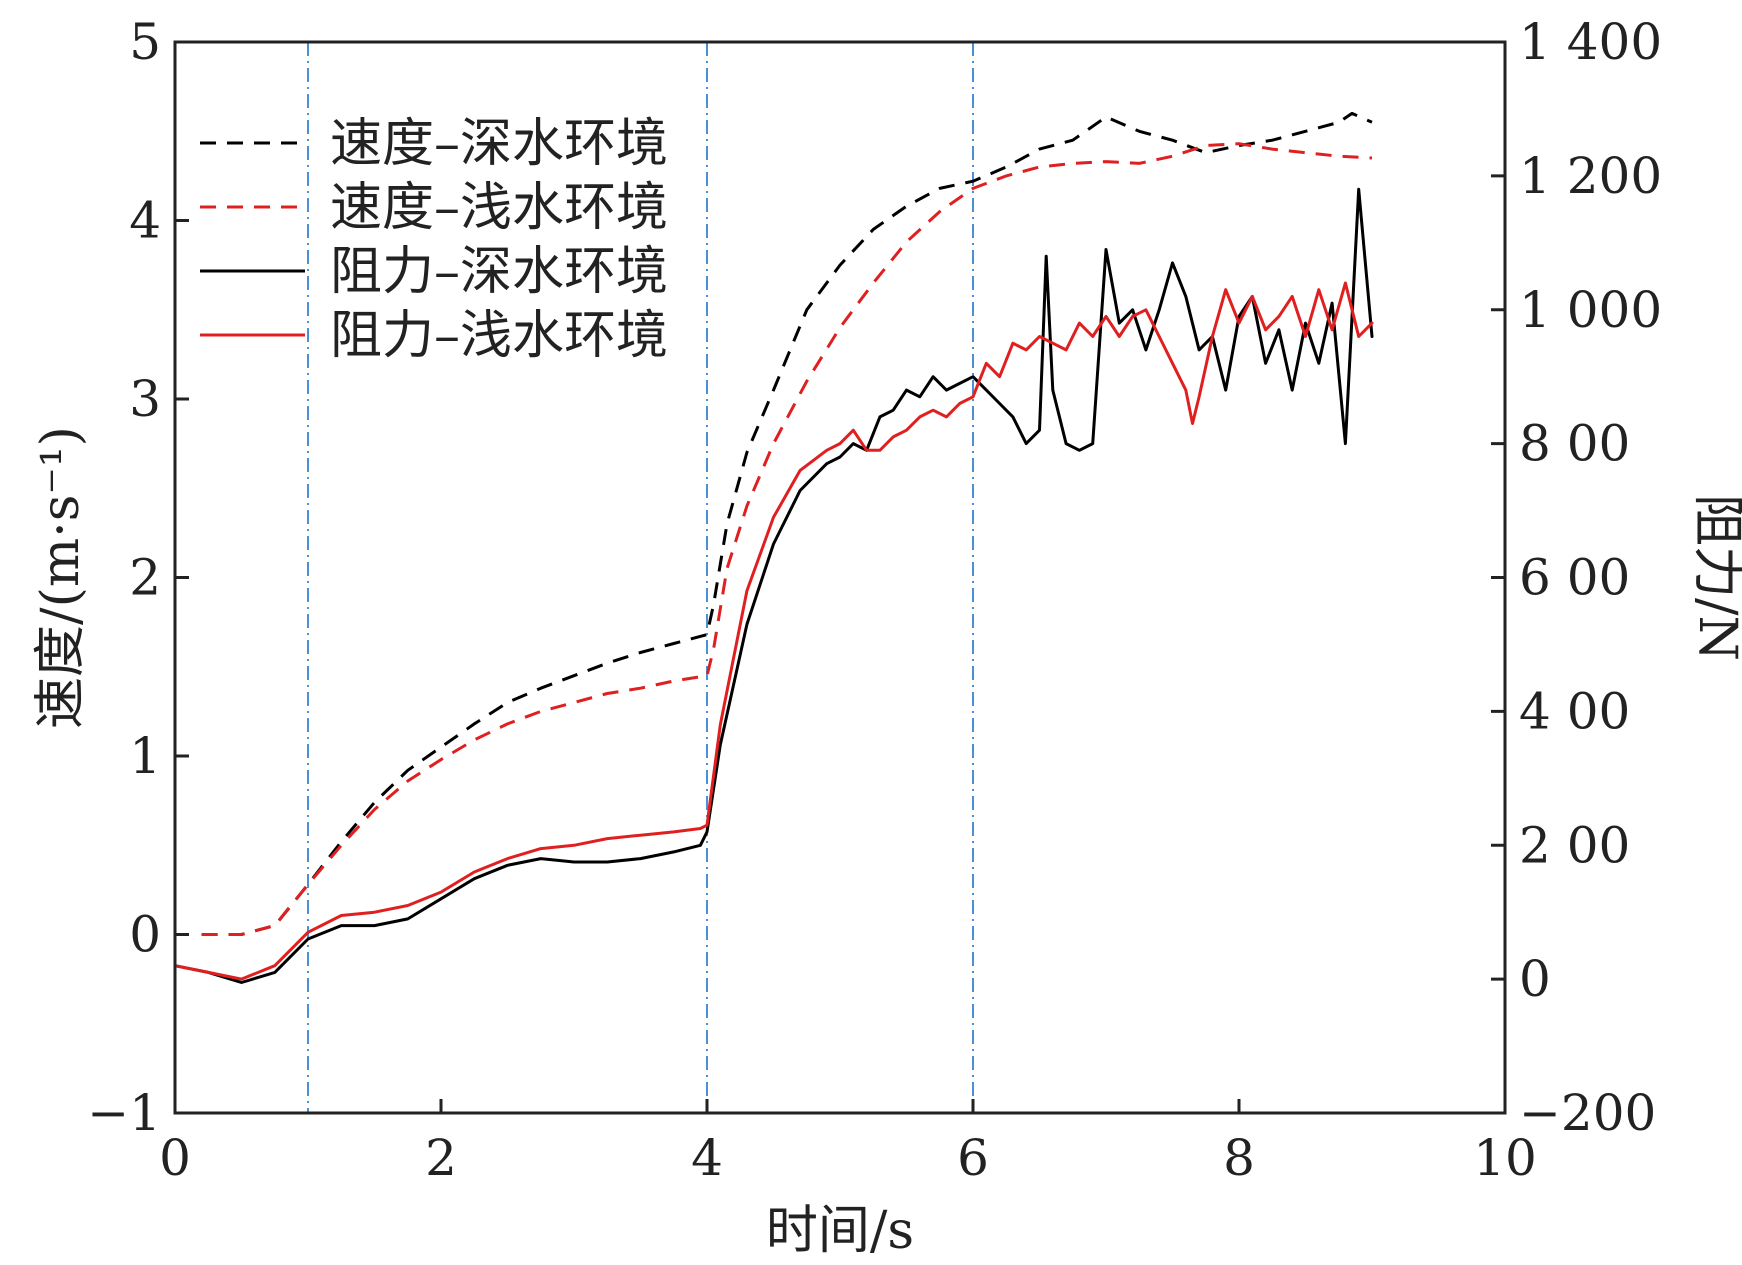  Describe the element at coordinates (1505, 1158) in the screenshot. I see `x-tick-label: 10` at that location.